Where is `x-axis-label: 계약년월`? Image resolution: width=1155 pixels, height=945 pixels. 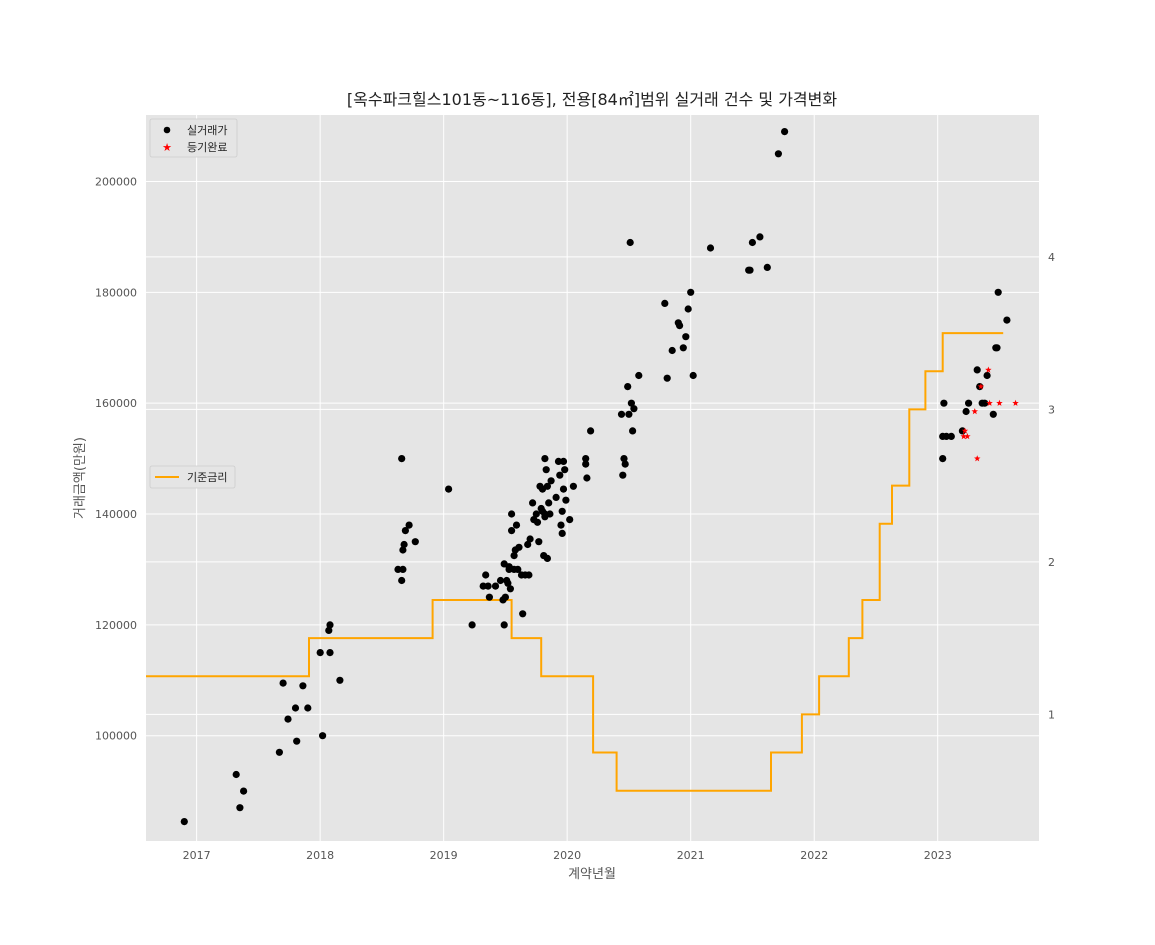 x-axis-label: 계약년월 is located at coordinates (592, 874).